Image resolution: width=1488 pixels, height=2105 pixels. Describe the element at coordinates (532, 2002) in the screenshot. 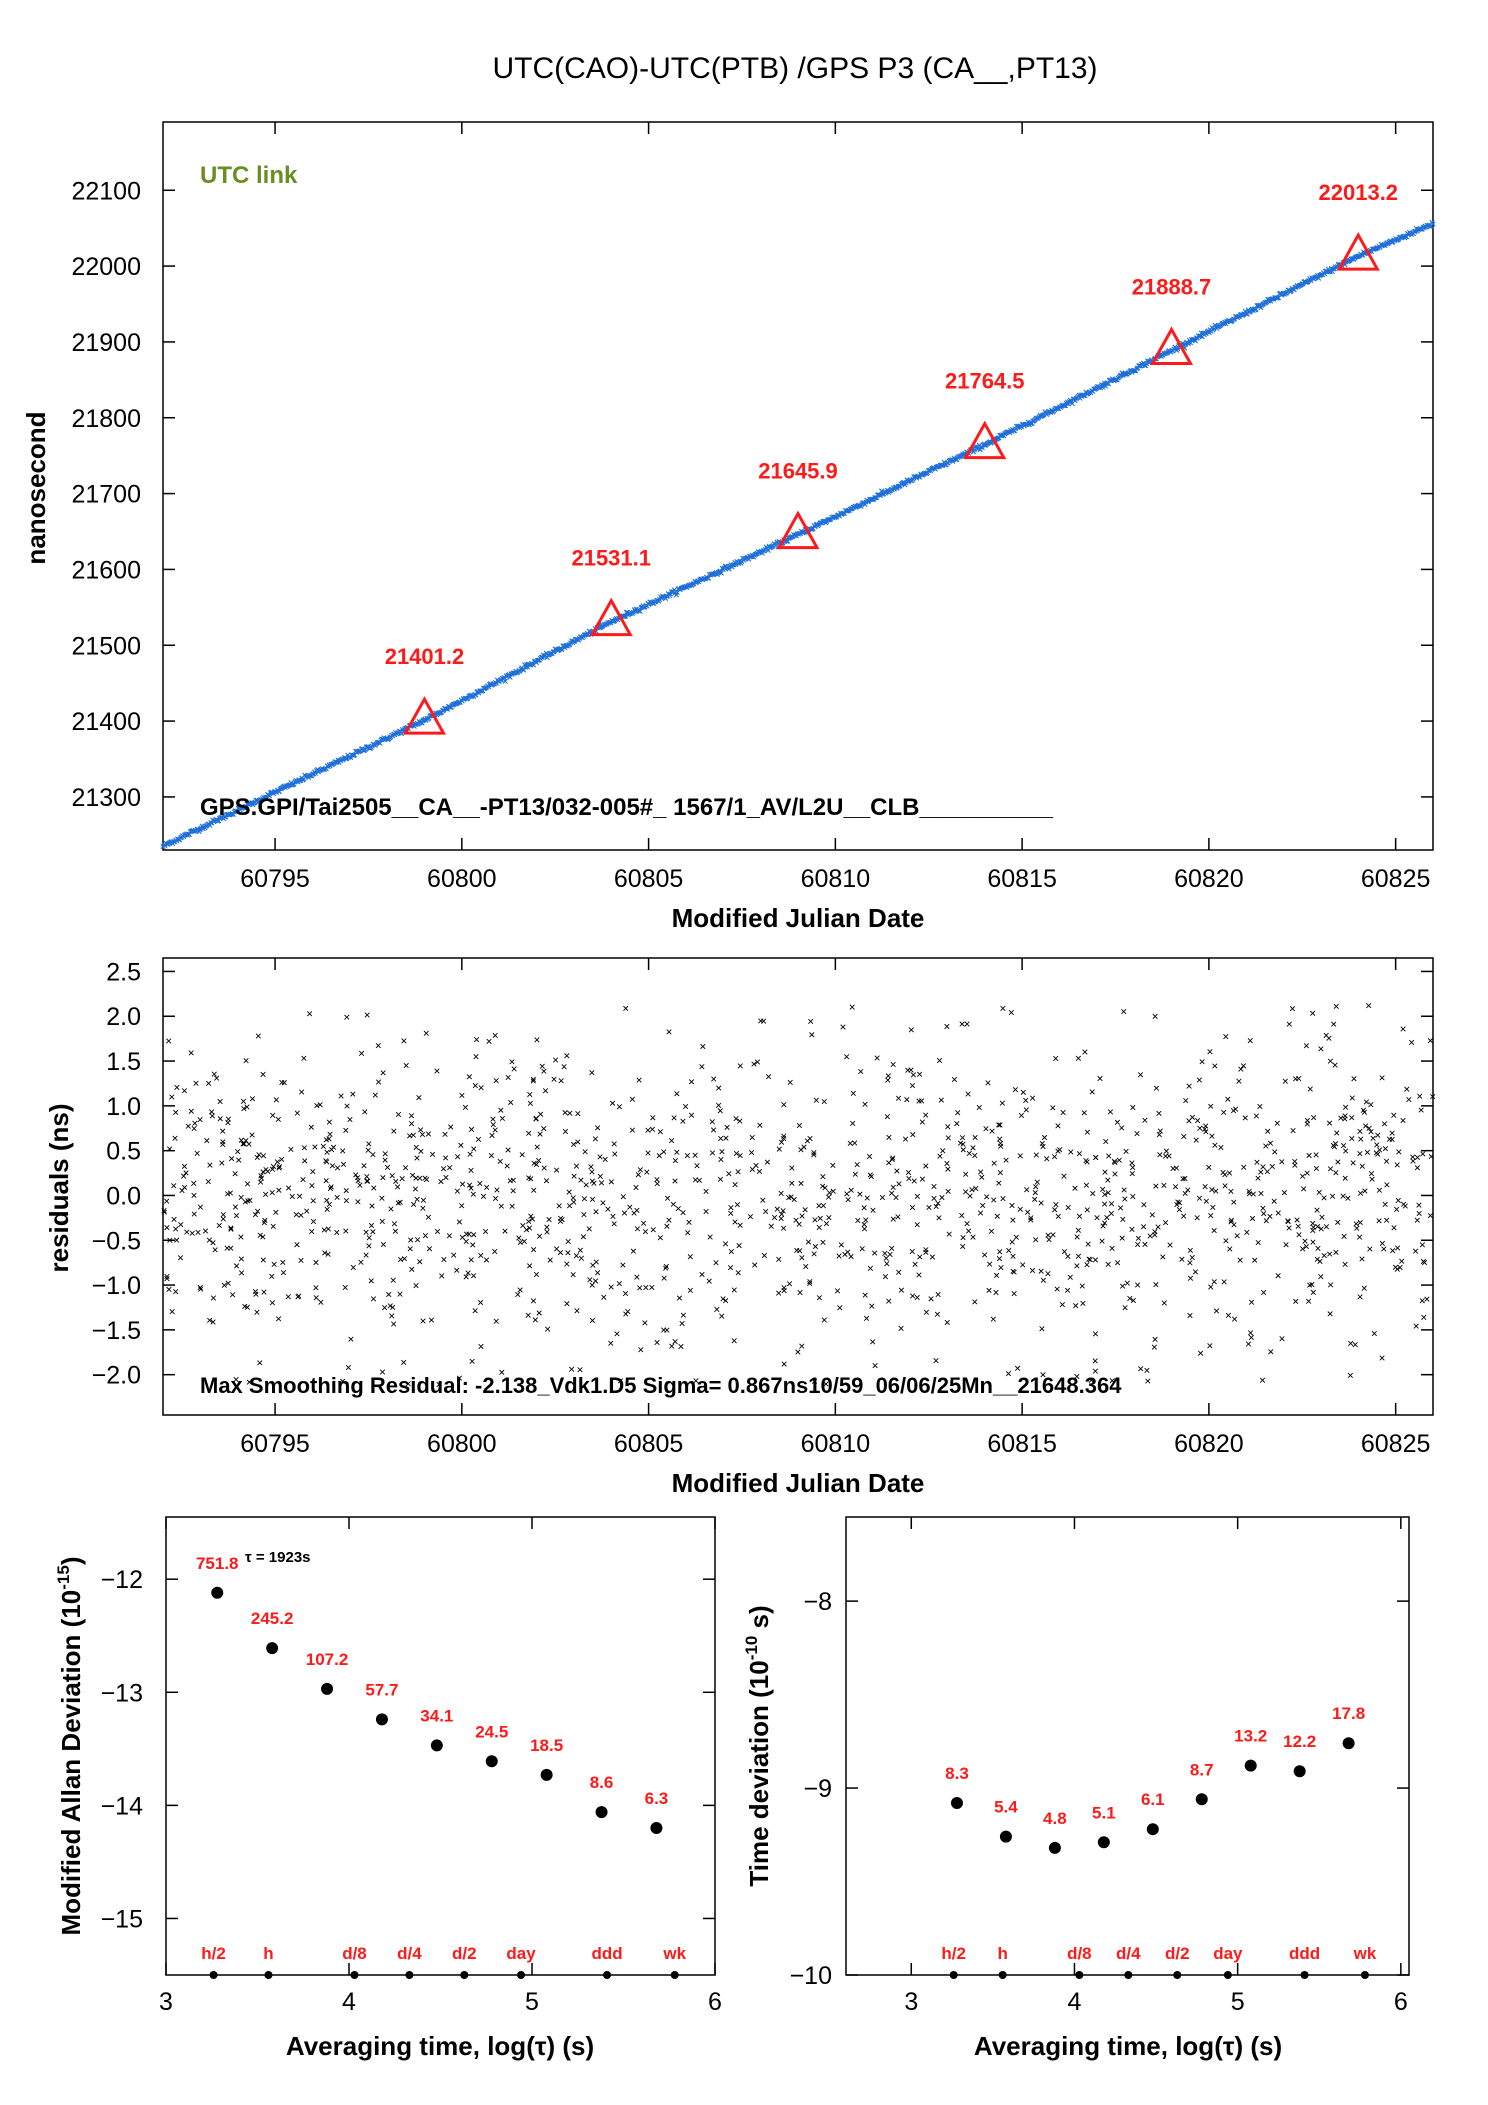

I see `mdev-x-tick-label: 5` at that location.